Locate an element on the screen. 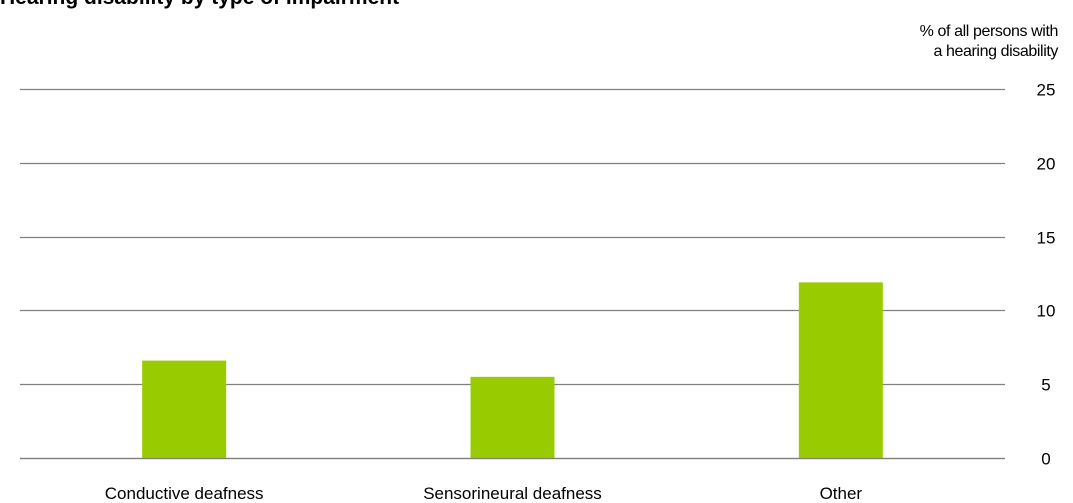 This screenshot has width=1073, height=503. y-tick-label: 5 is located at coordinates (1045, 385).